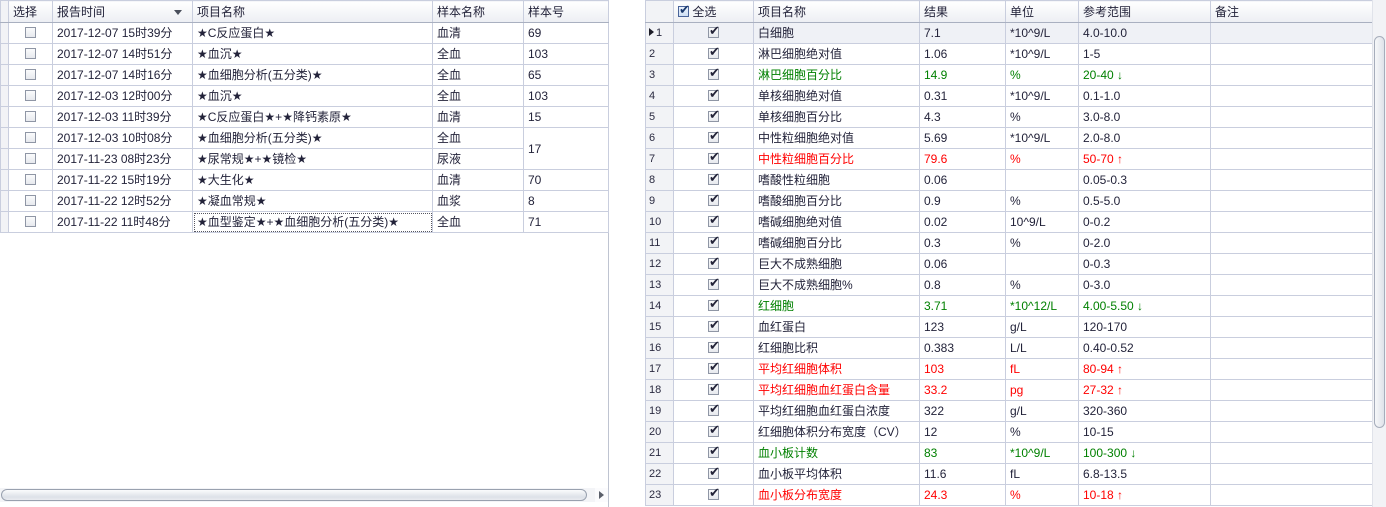 This screenshot has width=1386, height=507. I want to click on column-header-result: 结果, so click(962, 11).